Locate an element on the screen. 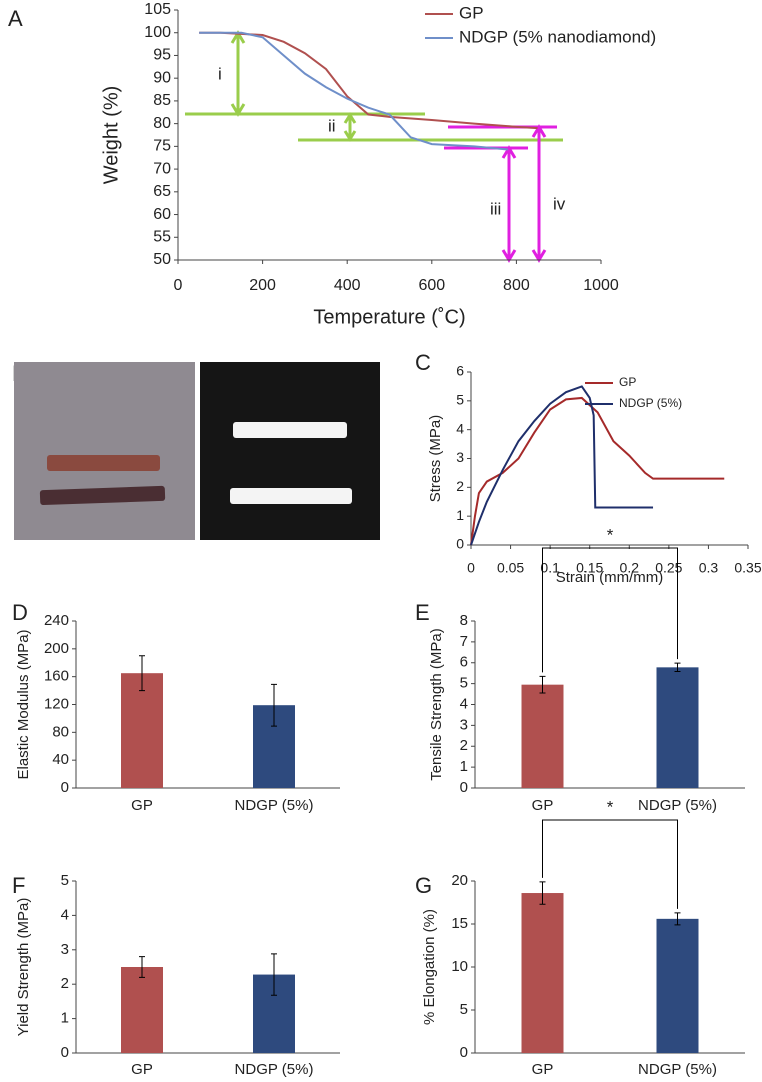 Image resolution: width=762 pixels, height=1082 pixels. x-tick-label: 0.25 is located at coordinates (668, 568).